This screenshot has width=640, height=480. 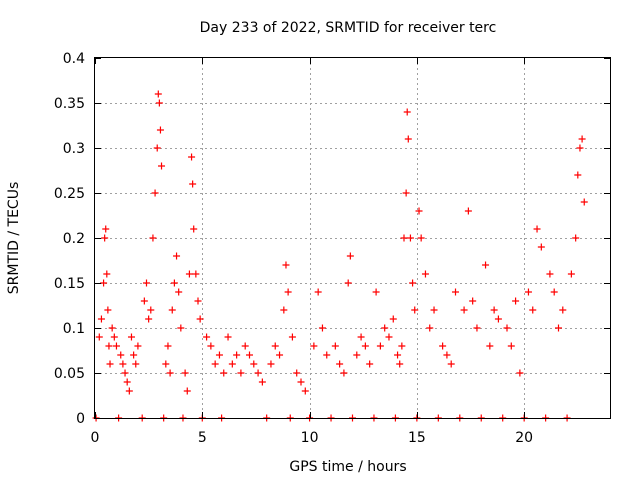 I want to click on x-axis-label: GPS time / hours, so click(x=347, y=467).